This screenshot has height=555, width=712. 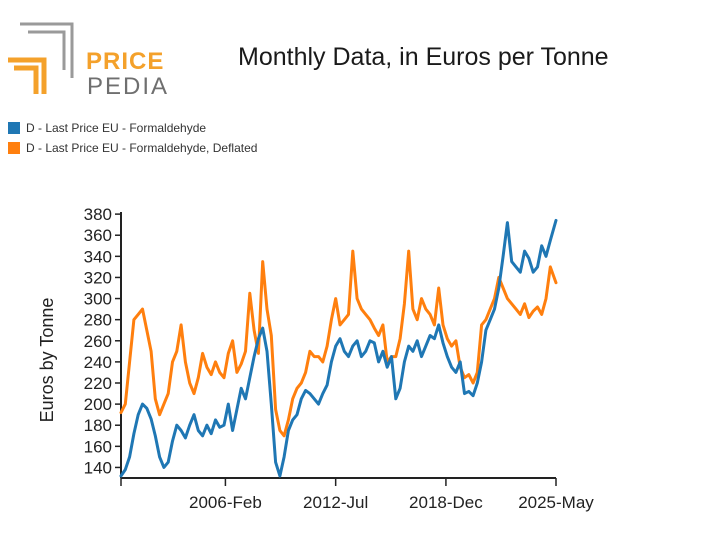 What do you see at coordinates (98, 446) in the screenshot?
I see `y-tick-label: 160` at bounding box center [98, 446].